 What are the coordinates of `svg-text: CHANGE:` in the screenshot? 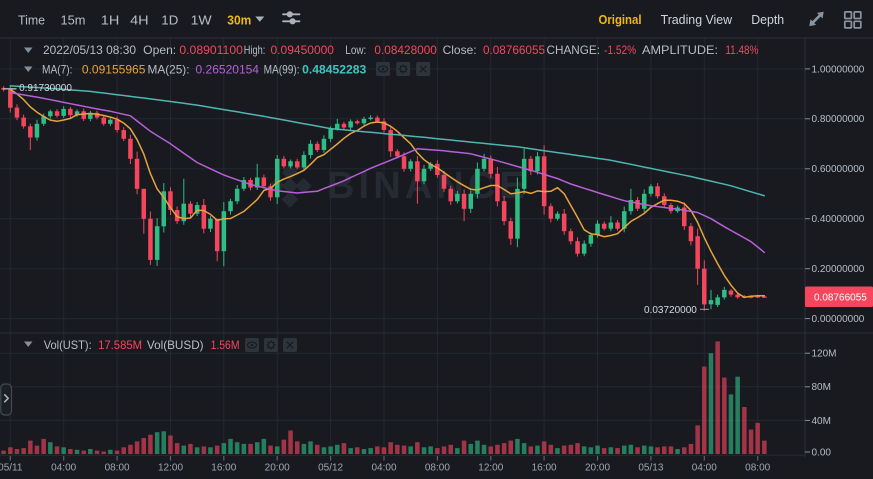 It's located at (574, 50).